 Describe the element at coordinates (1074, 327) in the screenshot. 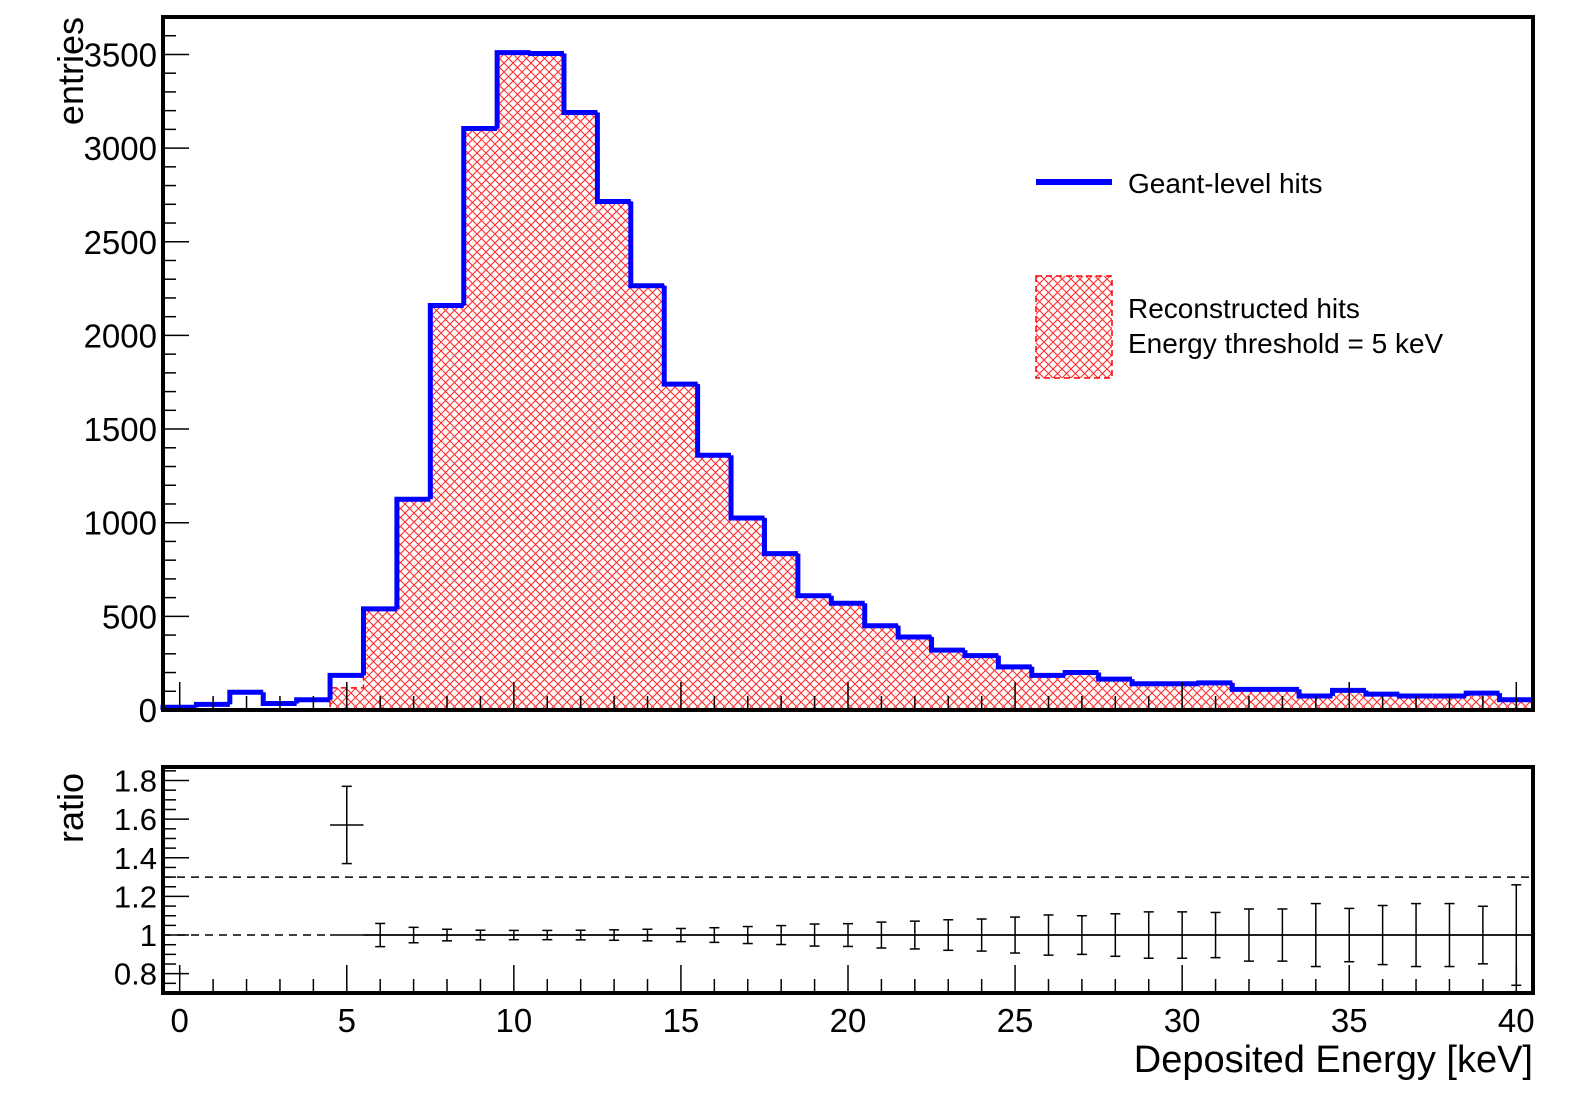

I see `legend-reco-swatch` at that location.